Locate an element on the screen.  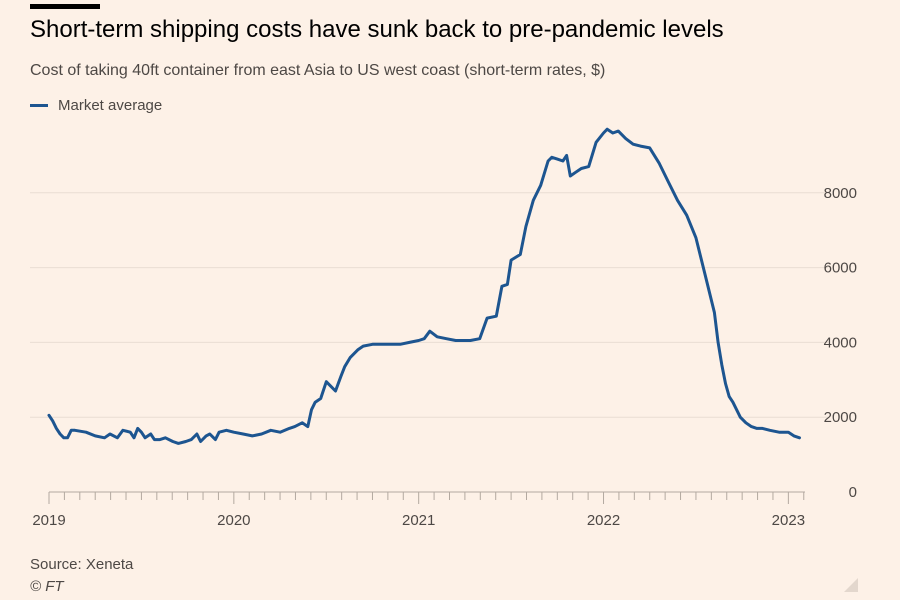
top-rule is located at coordinates (65, 6).